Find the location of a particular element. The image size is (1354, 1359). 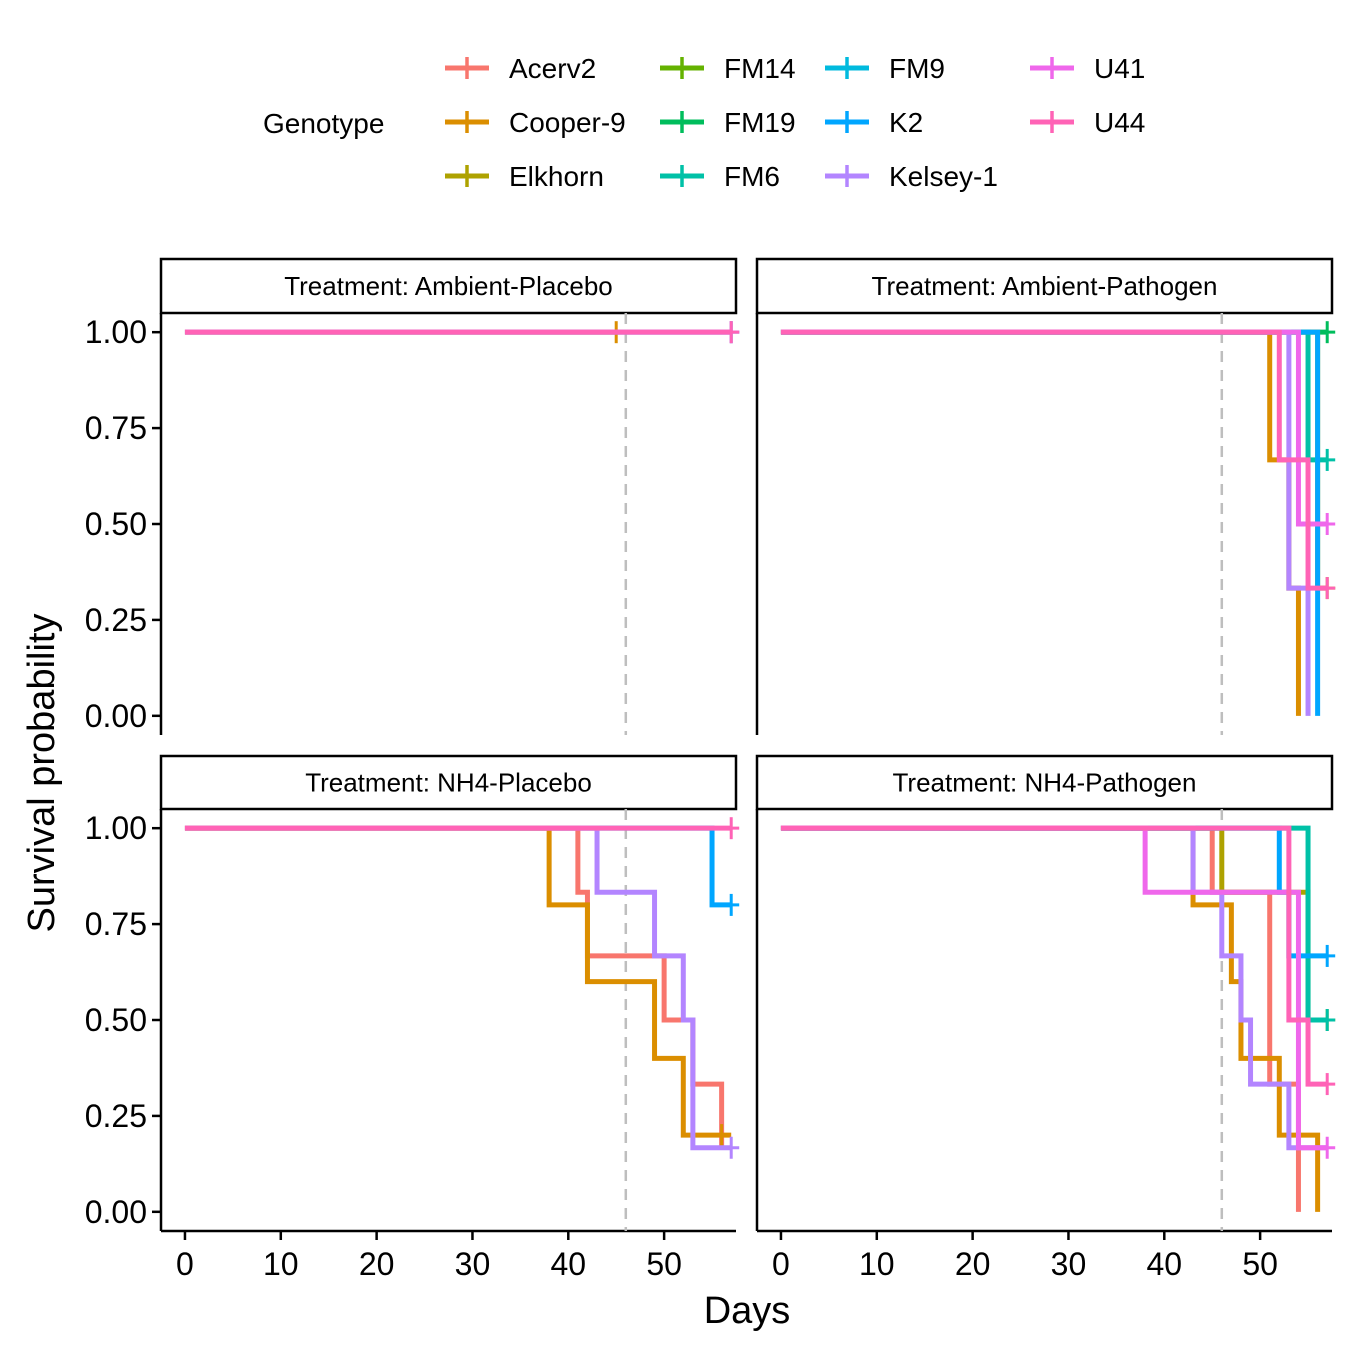

panel-strip-label: Treatment: Ambient-Pathogen is located at coordinates (1045, 286).